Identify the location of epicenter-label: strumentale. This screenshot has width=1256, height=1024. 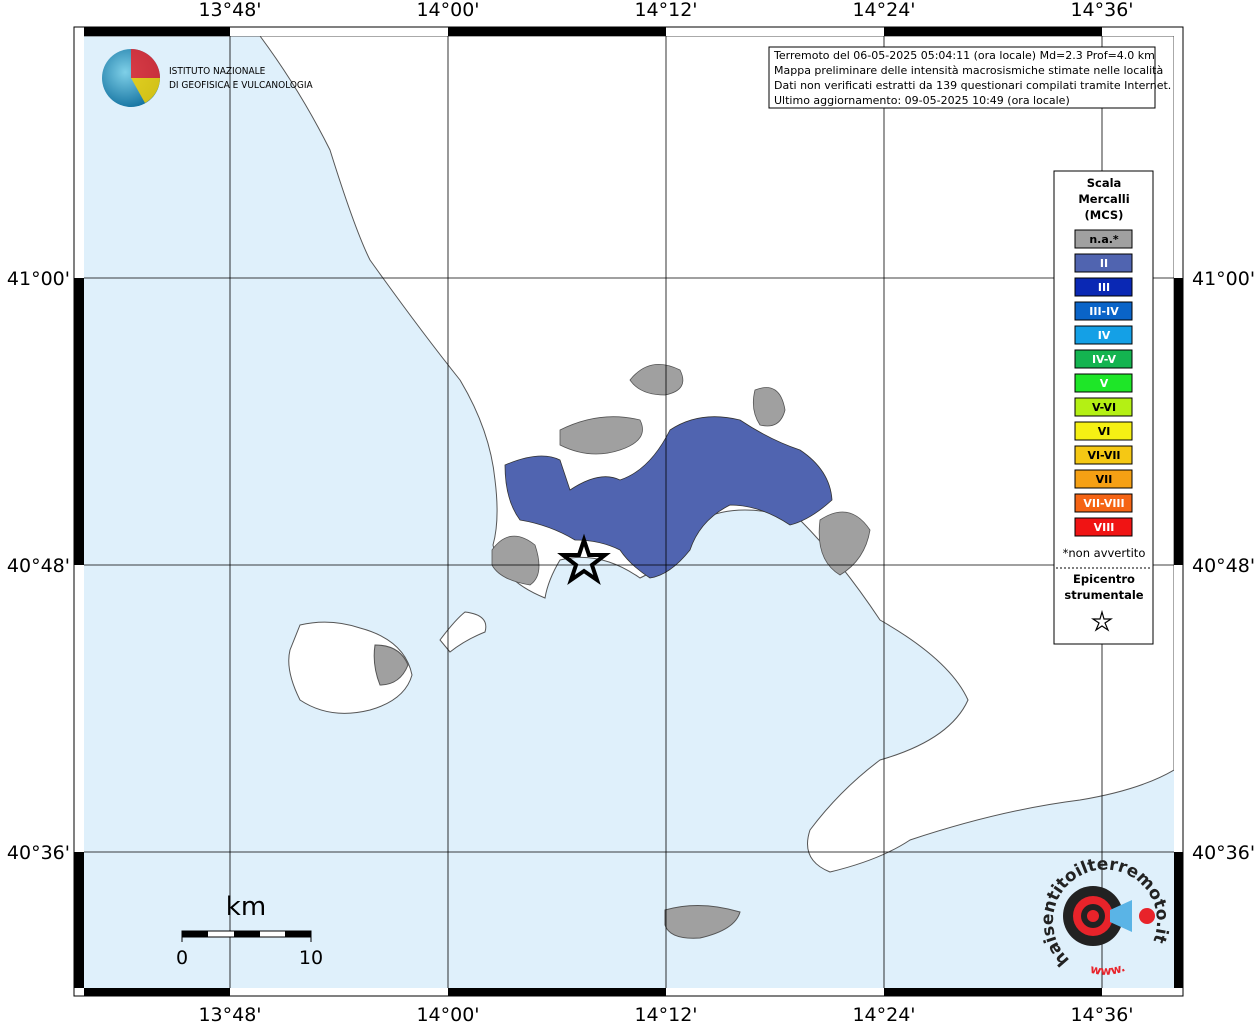
(1103, 595).